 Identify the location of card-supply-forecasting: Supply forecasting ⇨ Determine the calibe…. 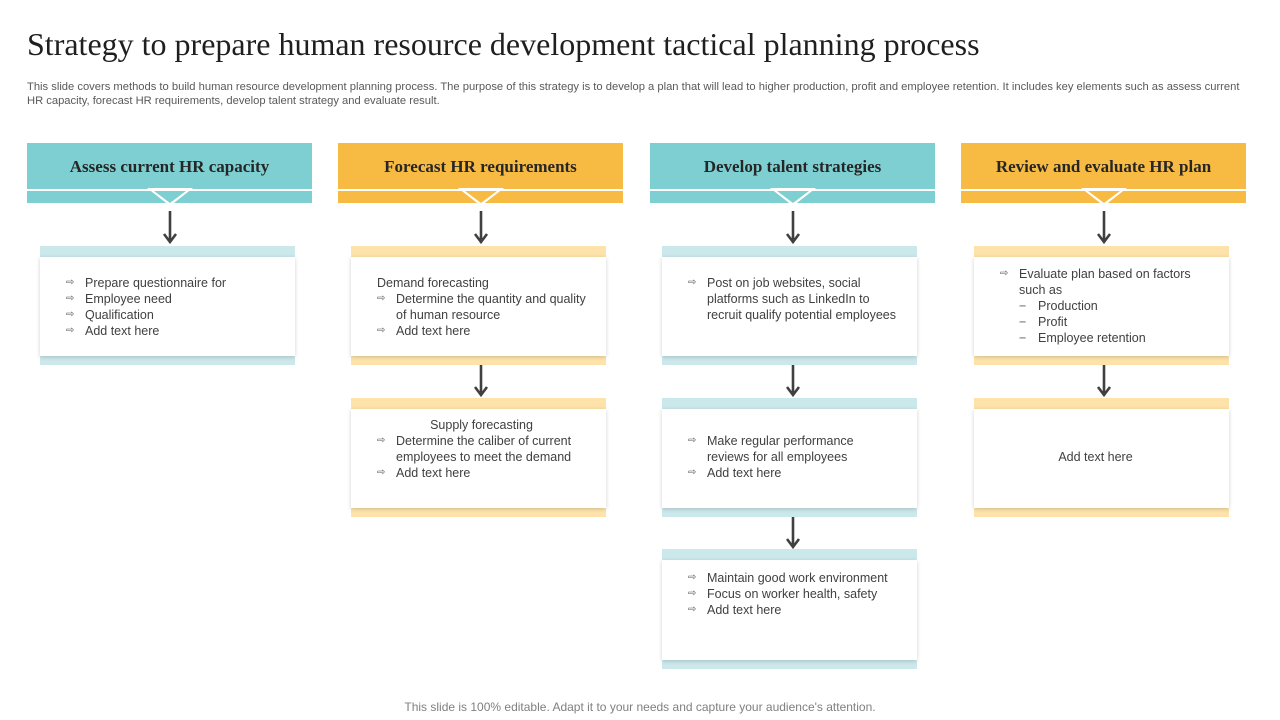
(478, 457).